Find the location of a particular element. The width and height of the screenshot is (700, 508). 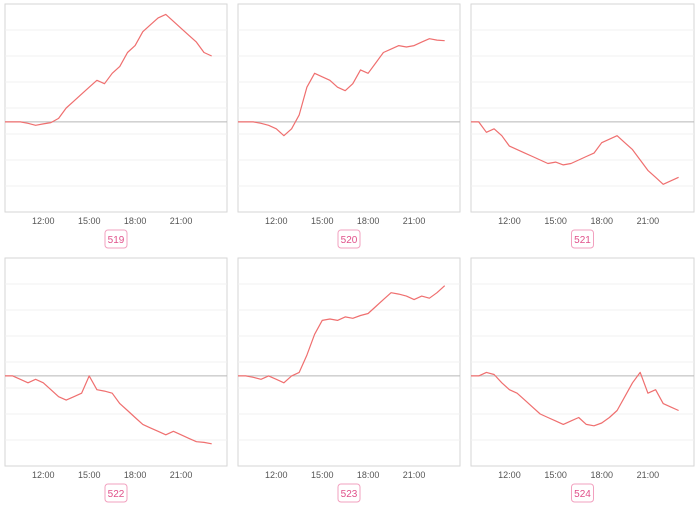

panel-id-label: 520 is located at coordinates (349, 240).